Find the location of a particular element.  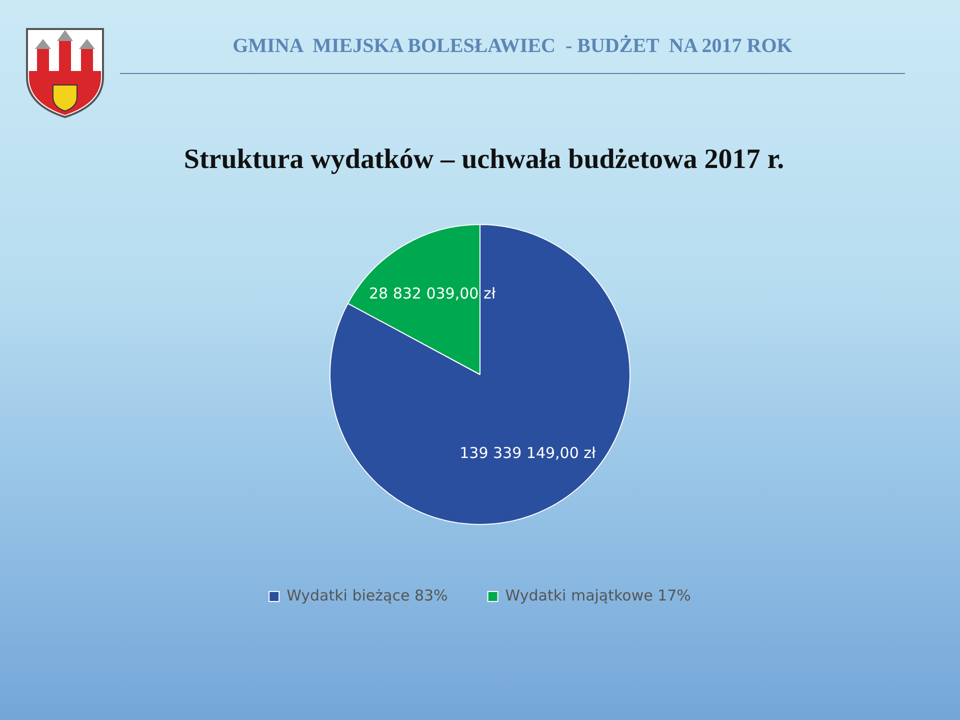

data-label: 28 832 039,00 zł is located at coordinates (432, 293).